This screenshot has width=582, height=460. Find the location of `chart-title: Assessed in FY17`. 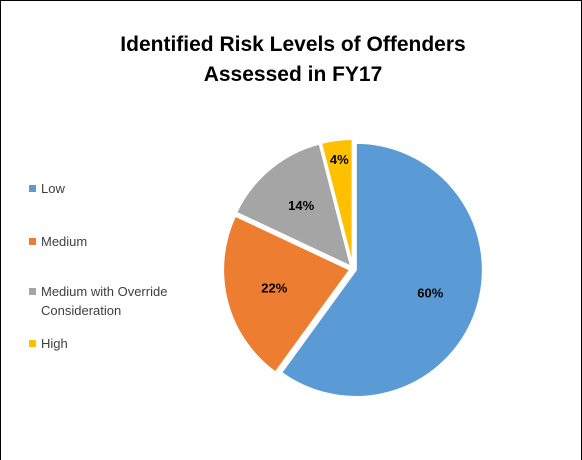

chart-title: Assessed in FY17 is located at coordinates (293, 74).